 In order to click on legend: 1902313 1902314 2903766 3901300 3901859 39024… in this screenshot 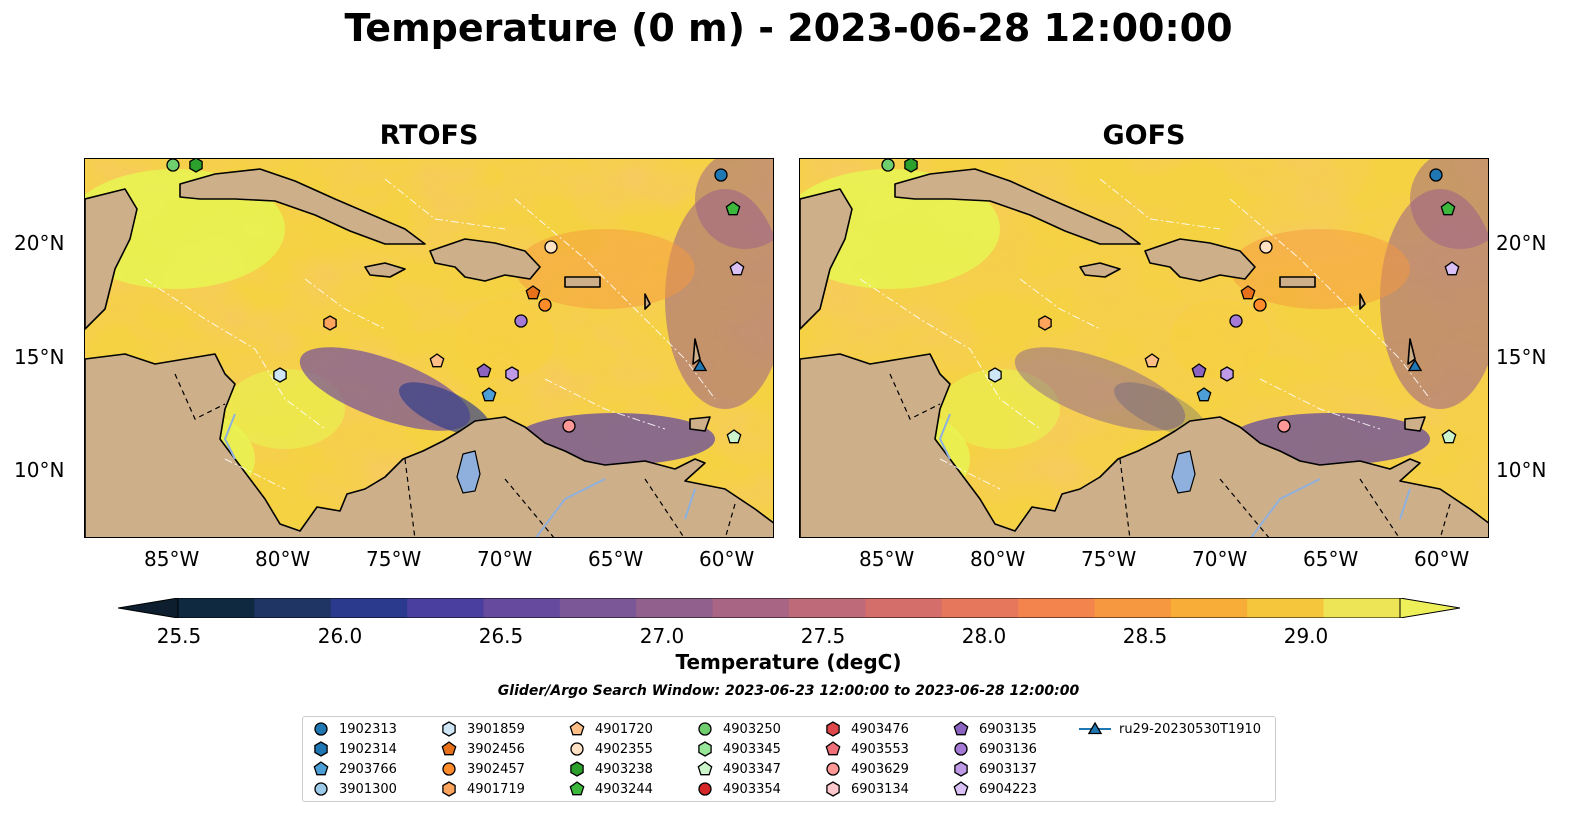, I will do `click(789, 759)`.